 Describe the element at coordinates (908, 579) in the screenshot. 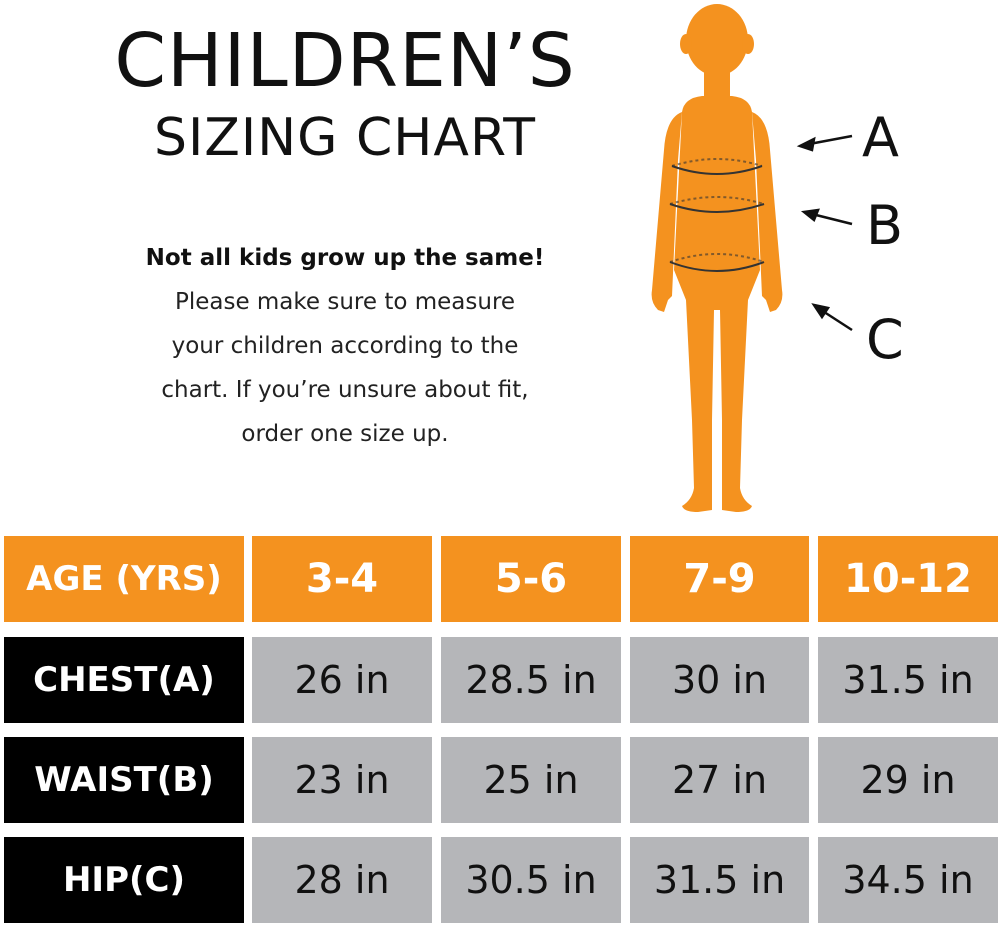

I see `table-header-cell: 10-12` at that location.